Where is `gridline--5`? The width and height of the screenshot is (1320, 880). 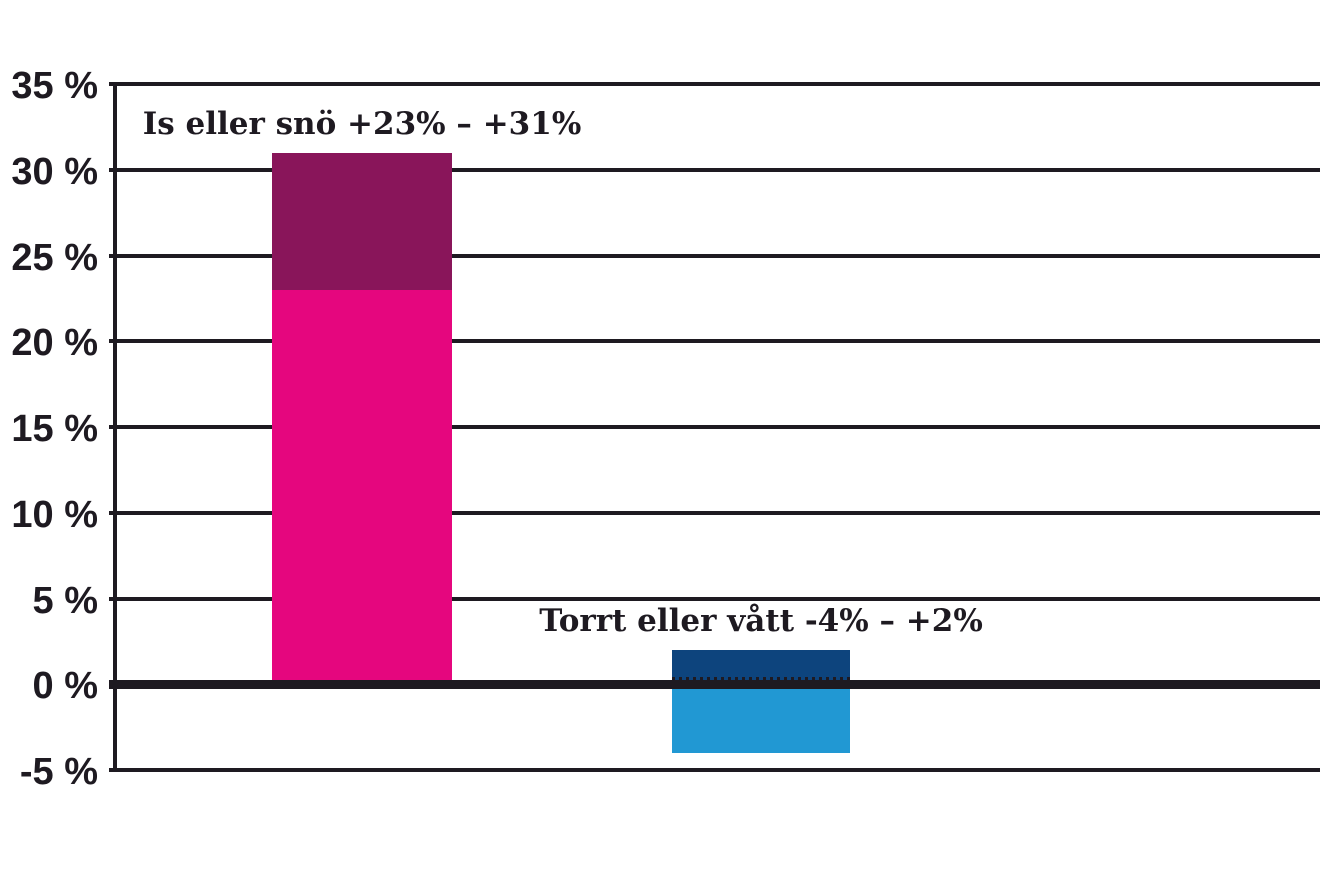
gridline--5 is located at coordinates (714, 770).